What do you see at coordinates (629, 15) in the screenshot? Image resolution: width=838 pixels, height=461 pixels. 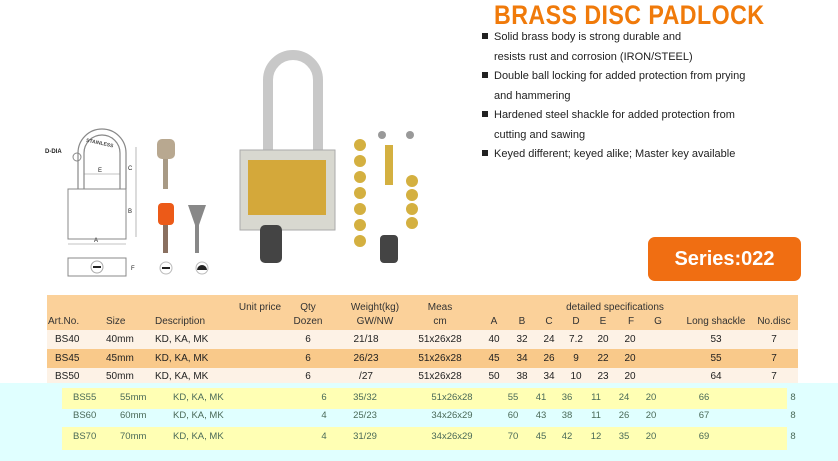 I see `page-title: BRASS DISC PADLOCK` at bounding box center [629, 15].